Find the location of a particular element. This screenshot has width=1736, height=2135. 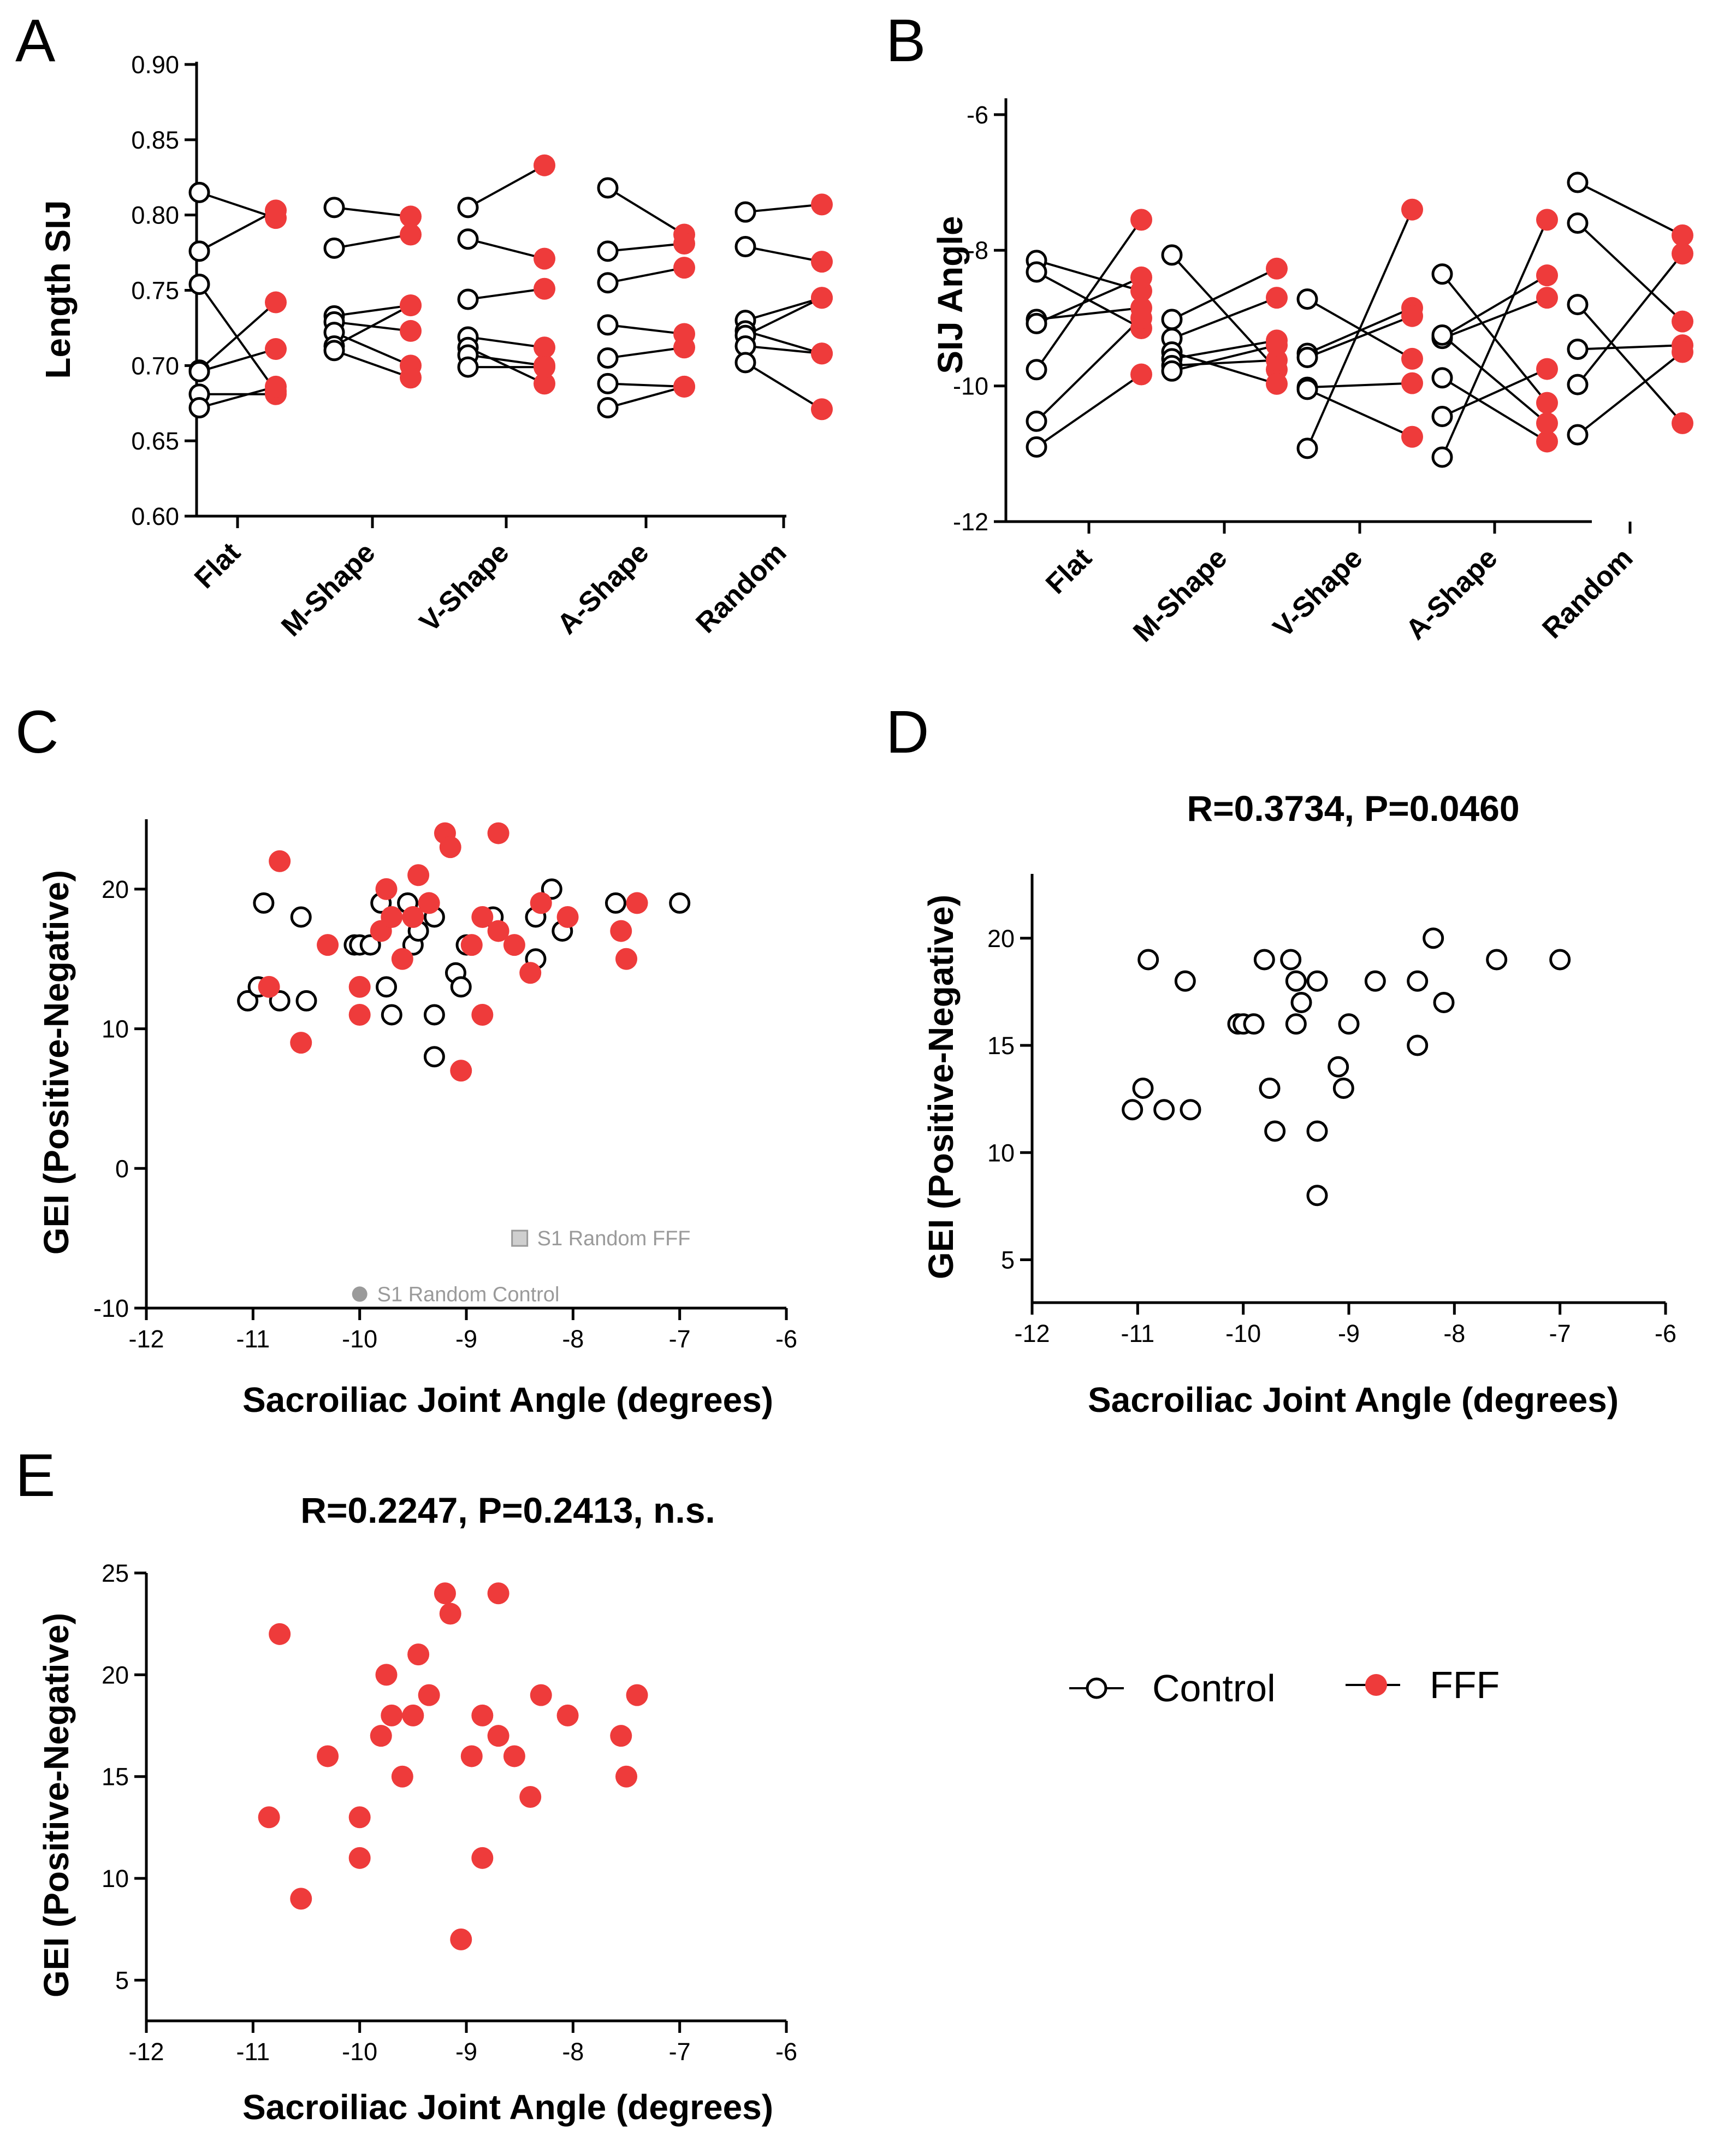

y-tick-label: 25 is located at coordinates (115, 1573).